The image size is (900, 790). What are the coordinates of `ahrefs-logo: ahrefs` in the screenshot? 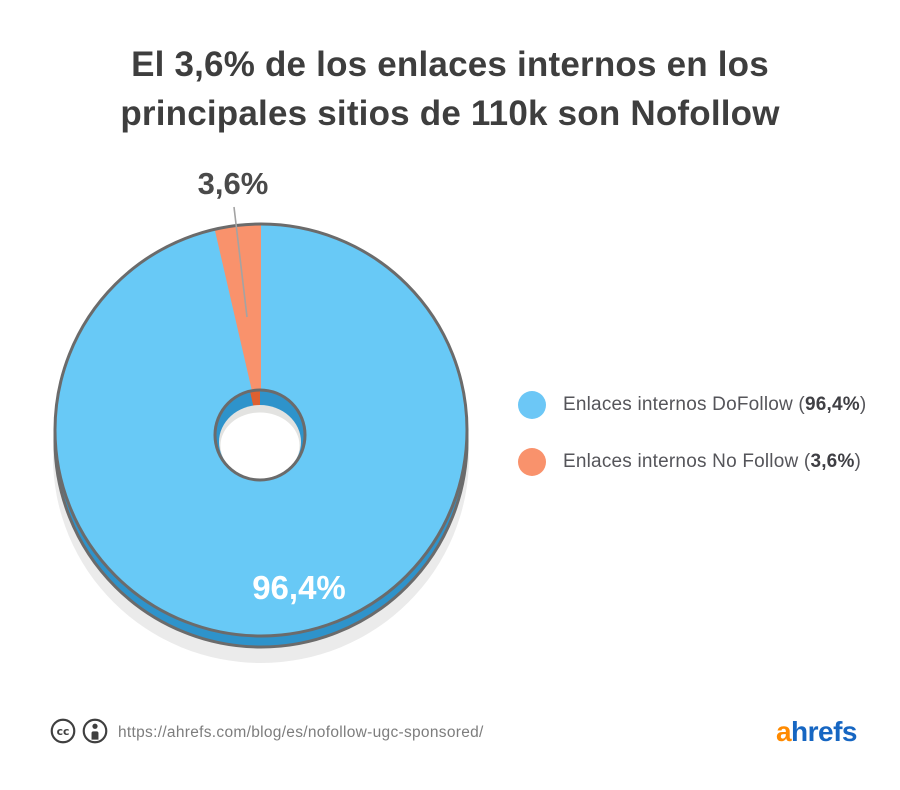 It's located at (816, 732).